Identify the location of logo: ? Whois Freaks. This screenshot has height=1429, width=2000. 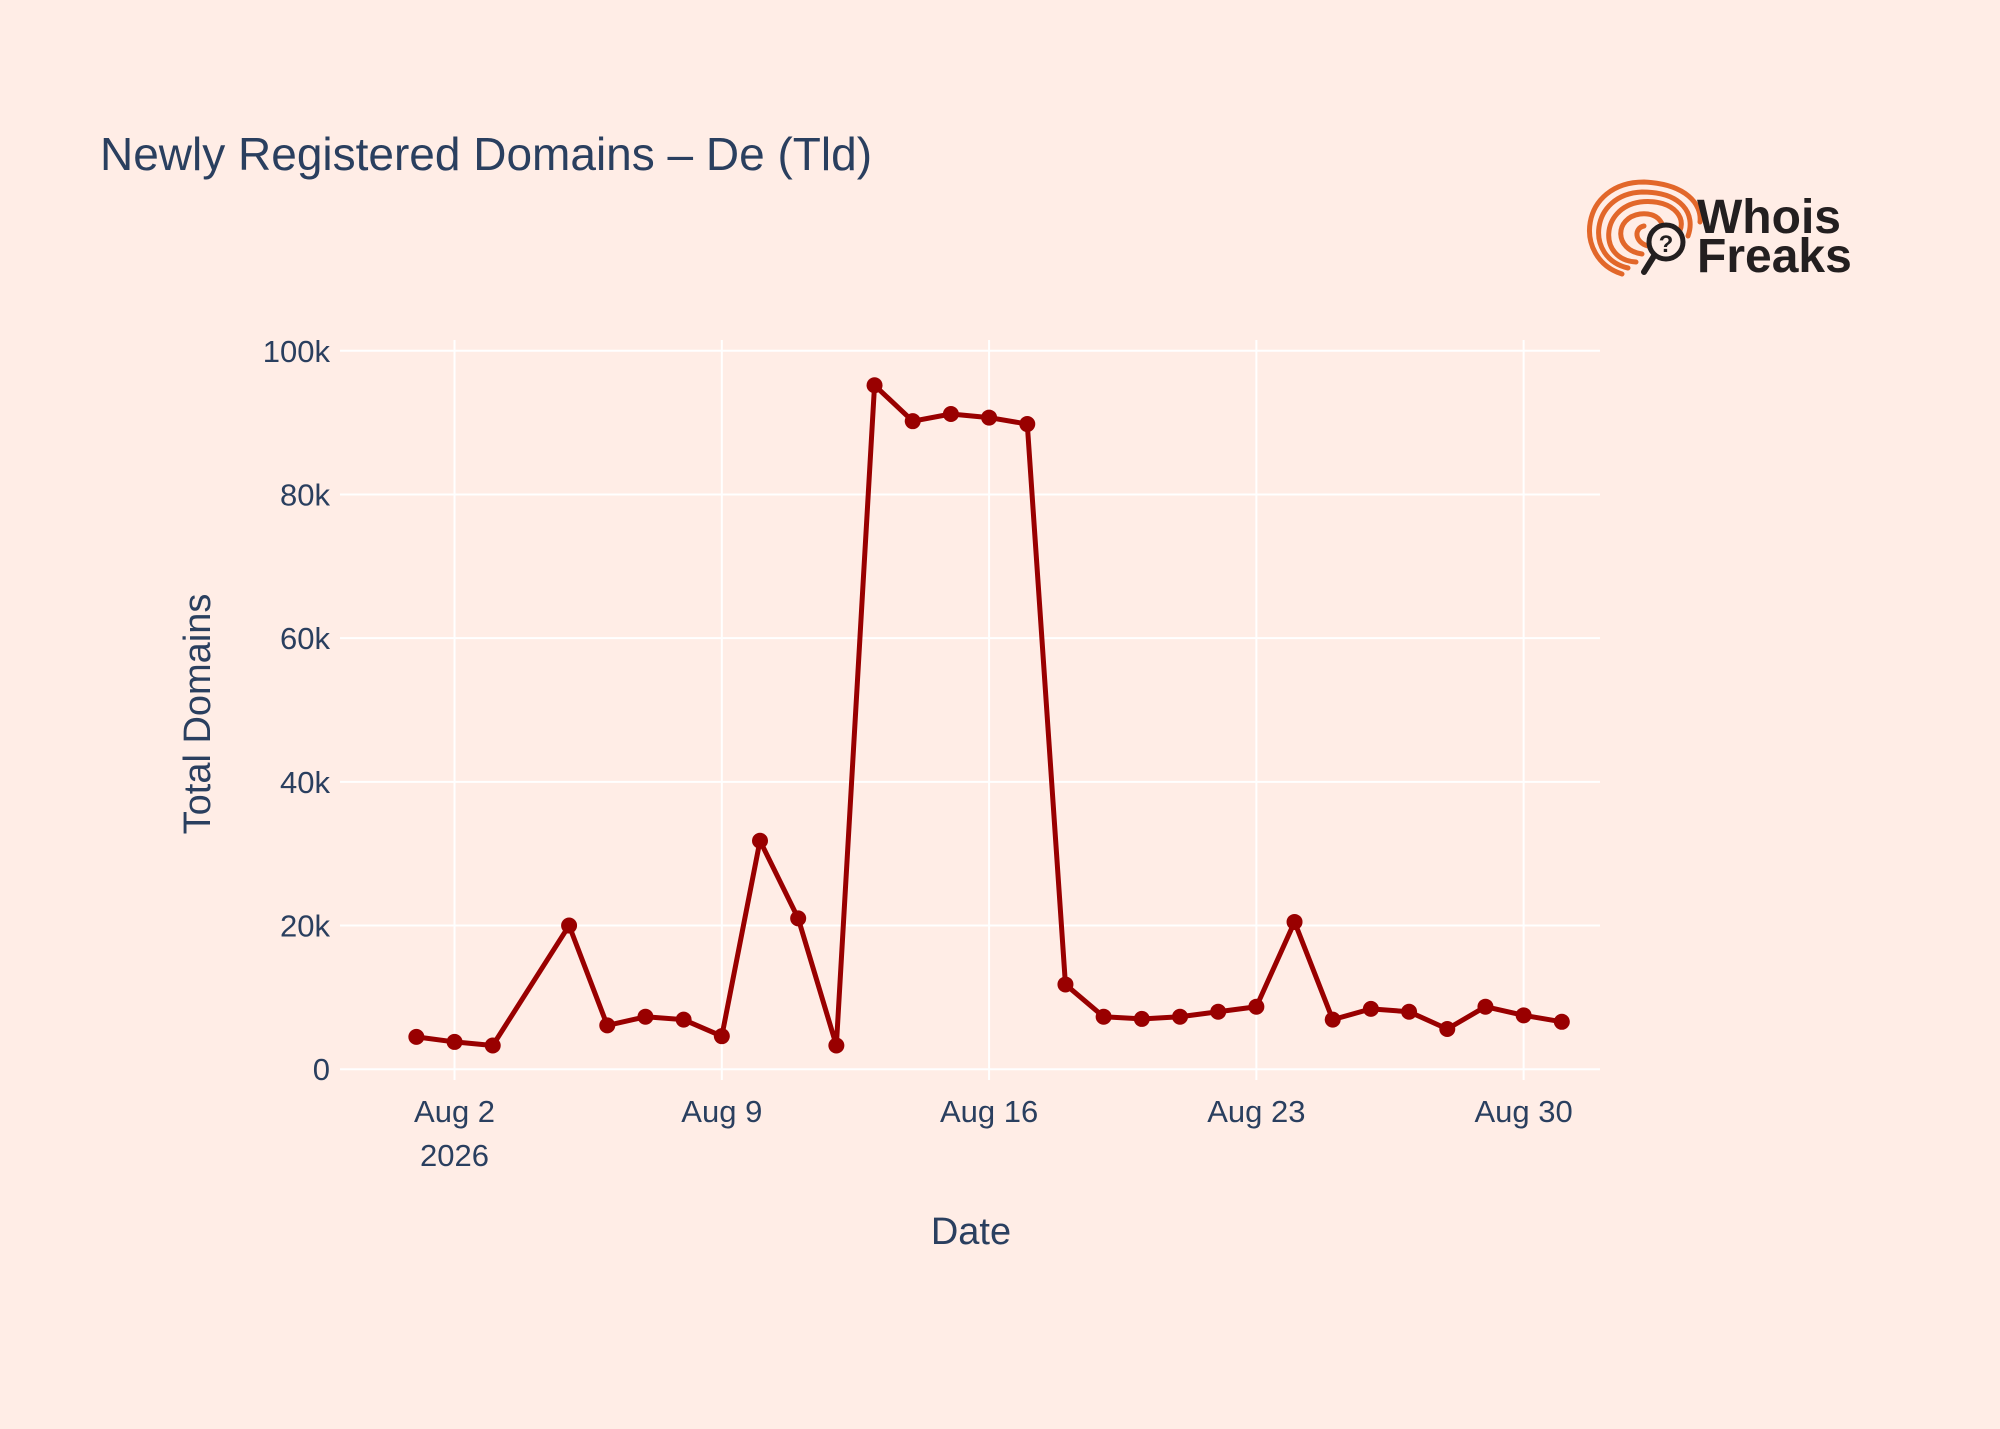
(1719, 231).